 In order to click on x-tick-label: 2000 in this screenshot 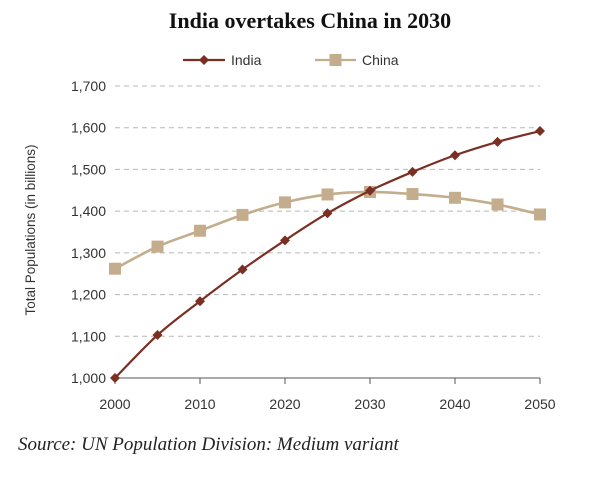, I will do `click(114, 404)`.